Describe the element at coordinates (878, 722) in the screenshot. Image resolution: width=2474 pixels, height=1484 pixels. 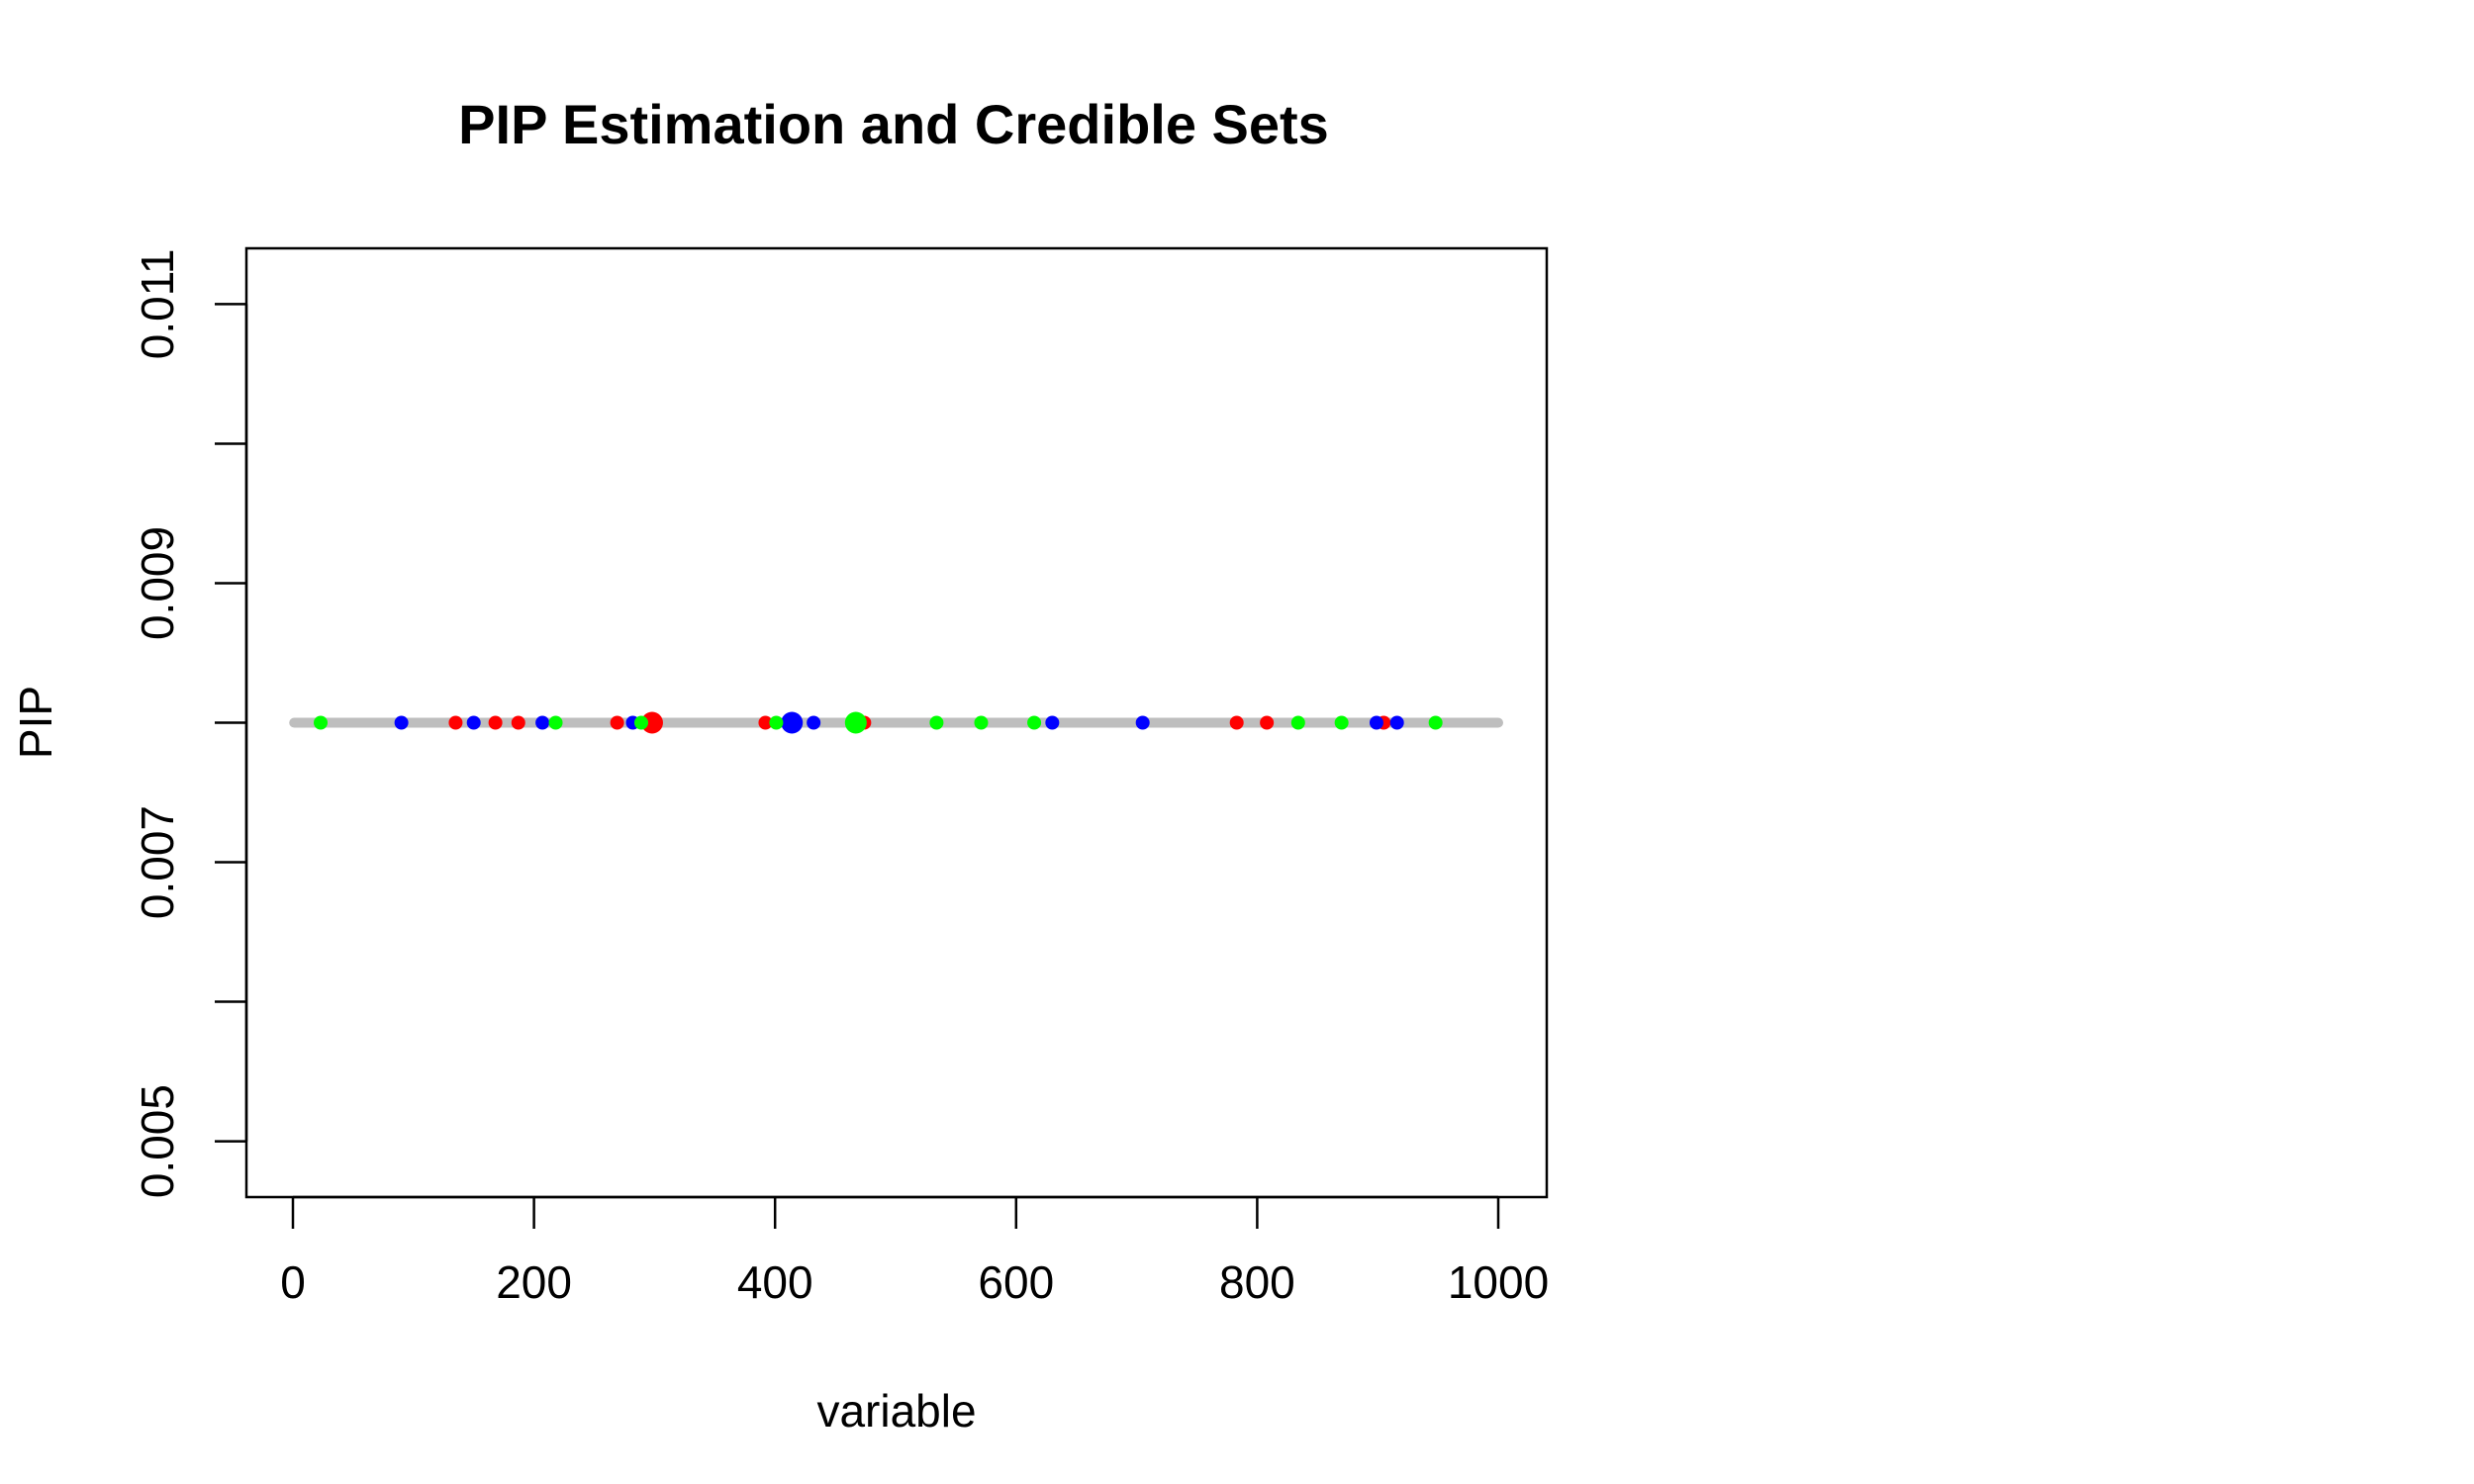
I see `points-layer` at that location.